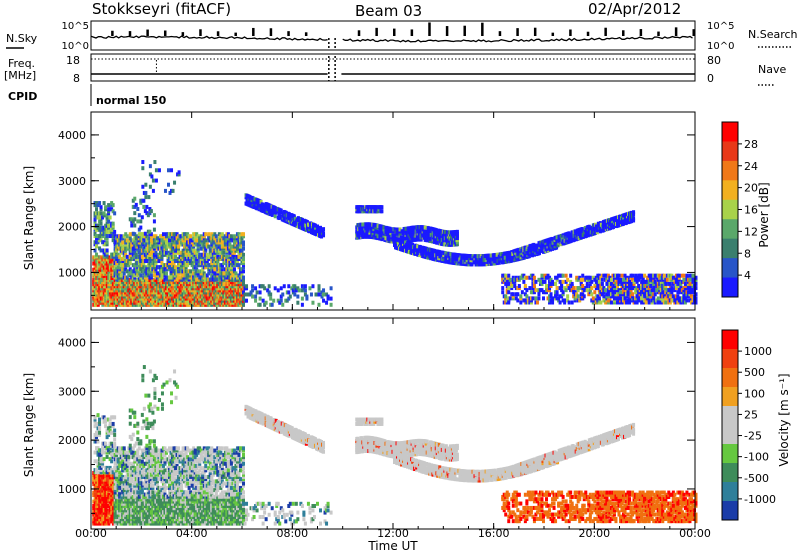  Describe the element at coordinates (720, 46) in the screenshot. I see `noise-tick-right-bottom: 10^0` at that location.